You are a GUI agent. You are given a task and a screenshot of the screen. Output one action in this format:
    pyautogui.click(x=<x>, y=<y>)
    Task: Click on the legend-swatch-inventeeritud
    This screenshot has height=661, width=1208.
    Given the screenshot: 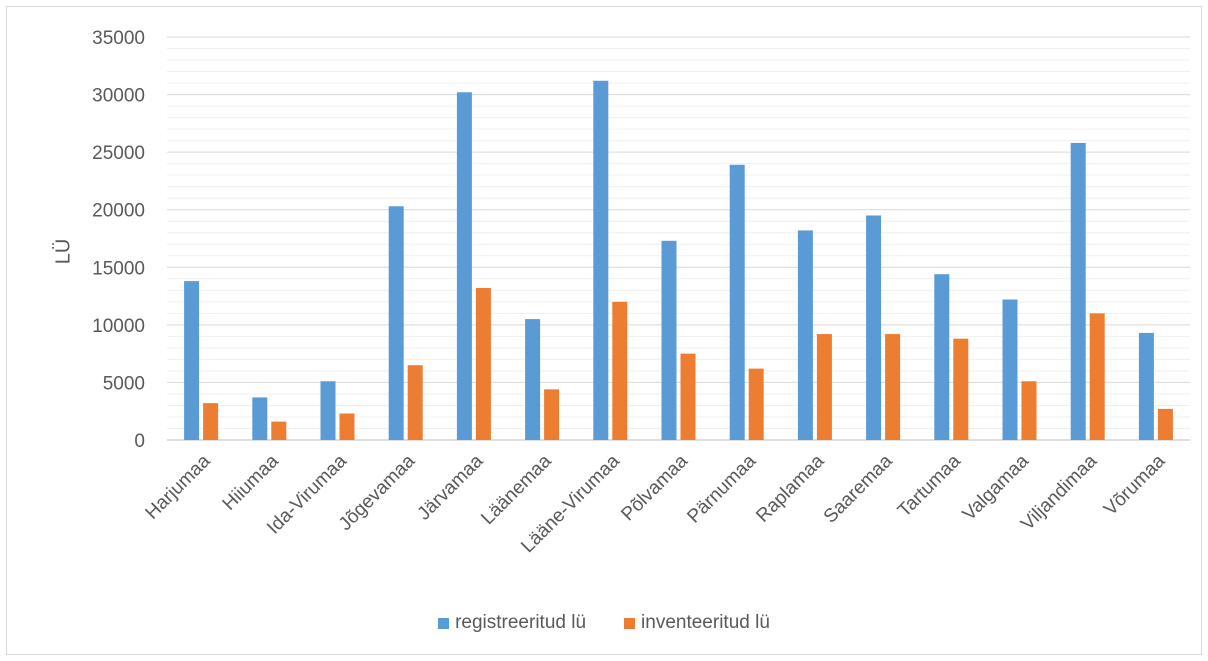 What is the action you would take?
    pyautogui.click(x=630, y=623)
    